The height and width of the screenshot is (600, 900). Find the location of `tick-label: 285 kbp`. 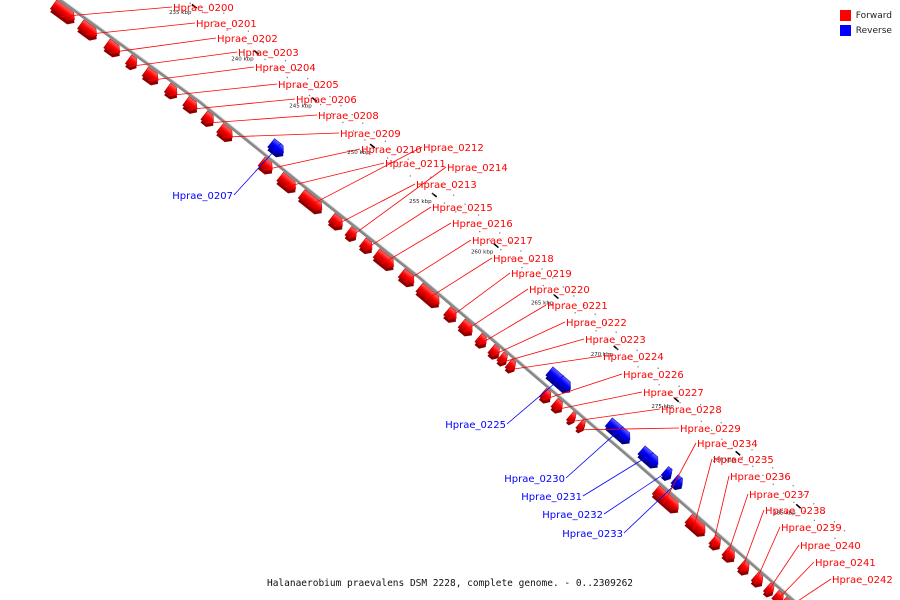

tick-label: 285 kbp is located at coordinates (784, 513).